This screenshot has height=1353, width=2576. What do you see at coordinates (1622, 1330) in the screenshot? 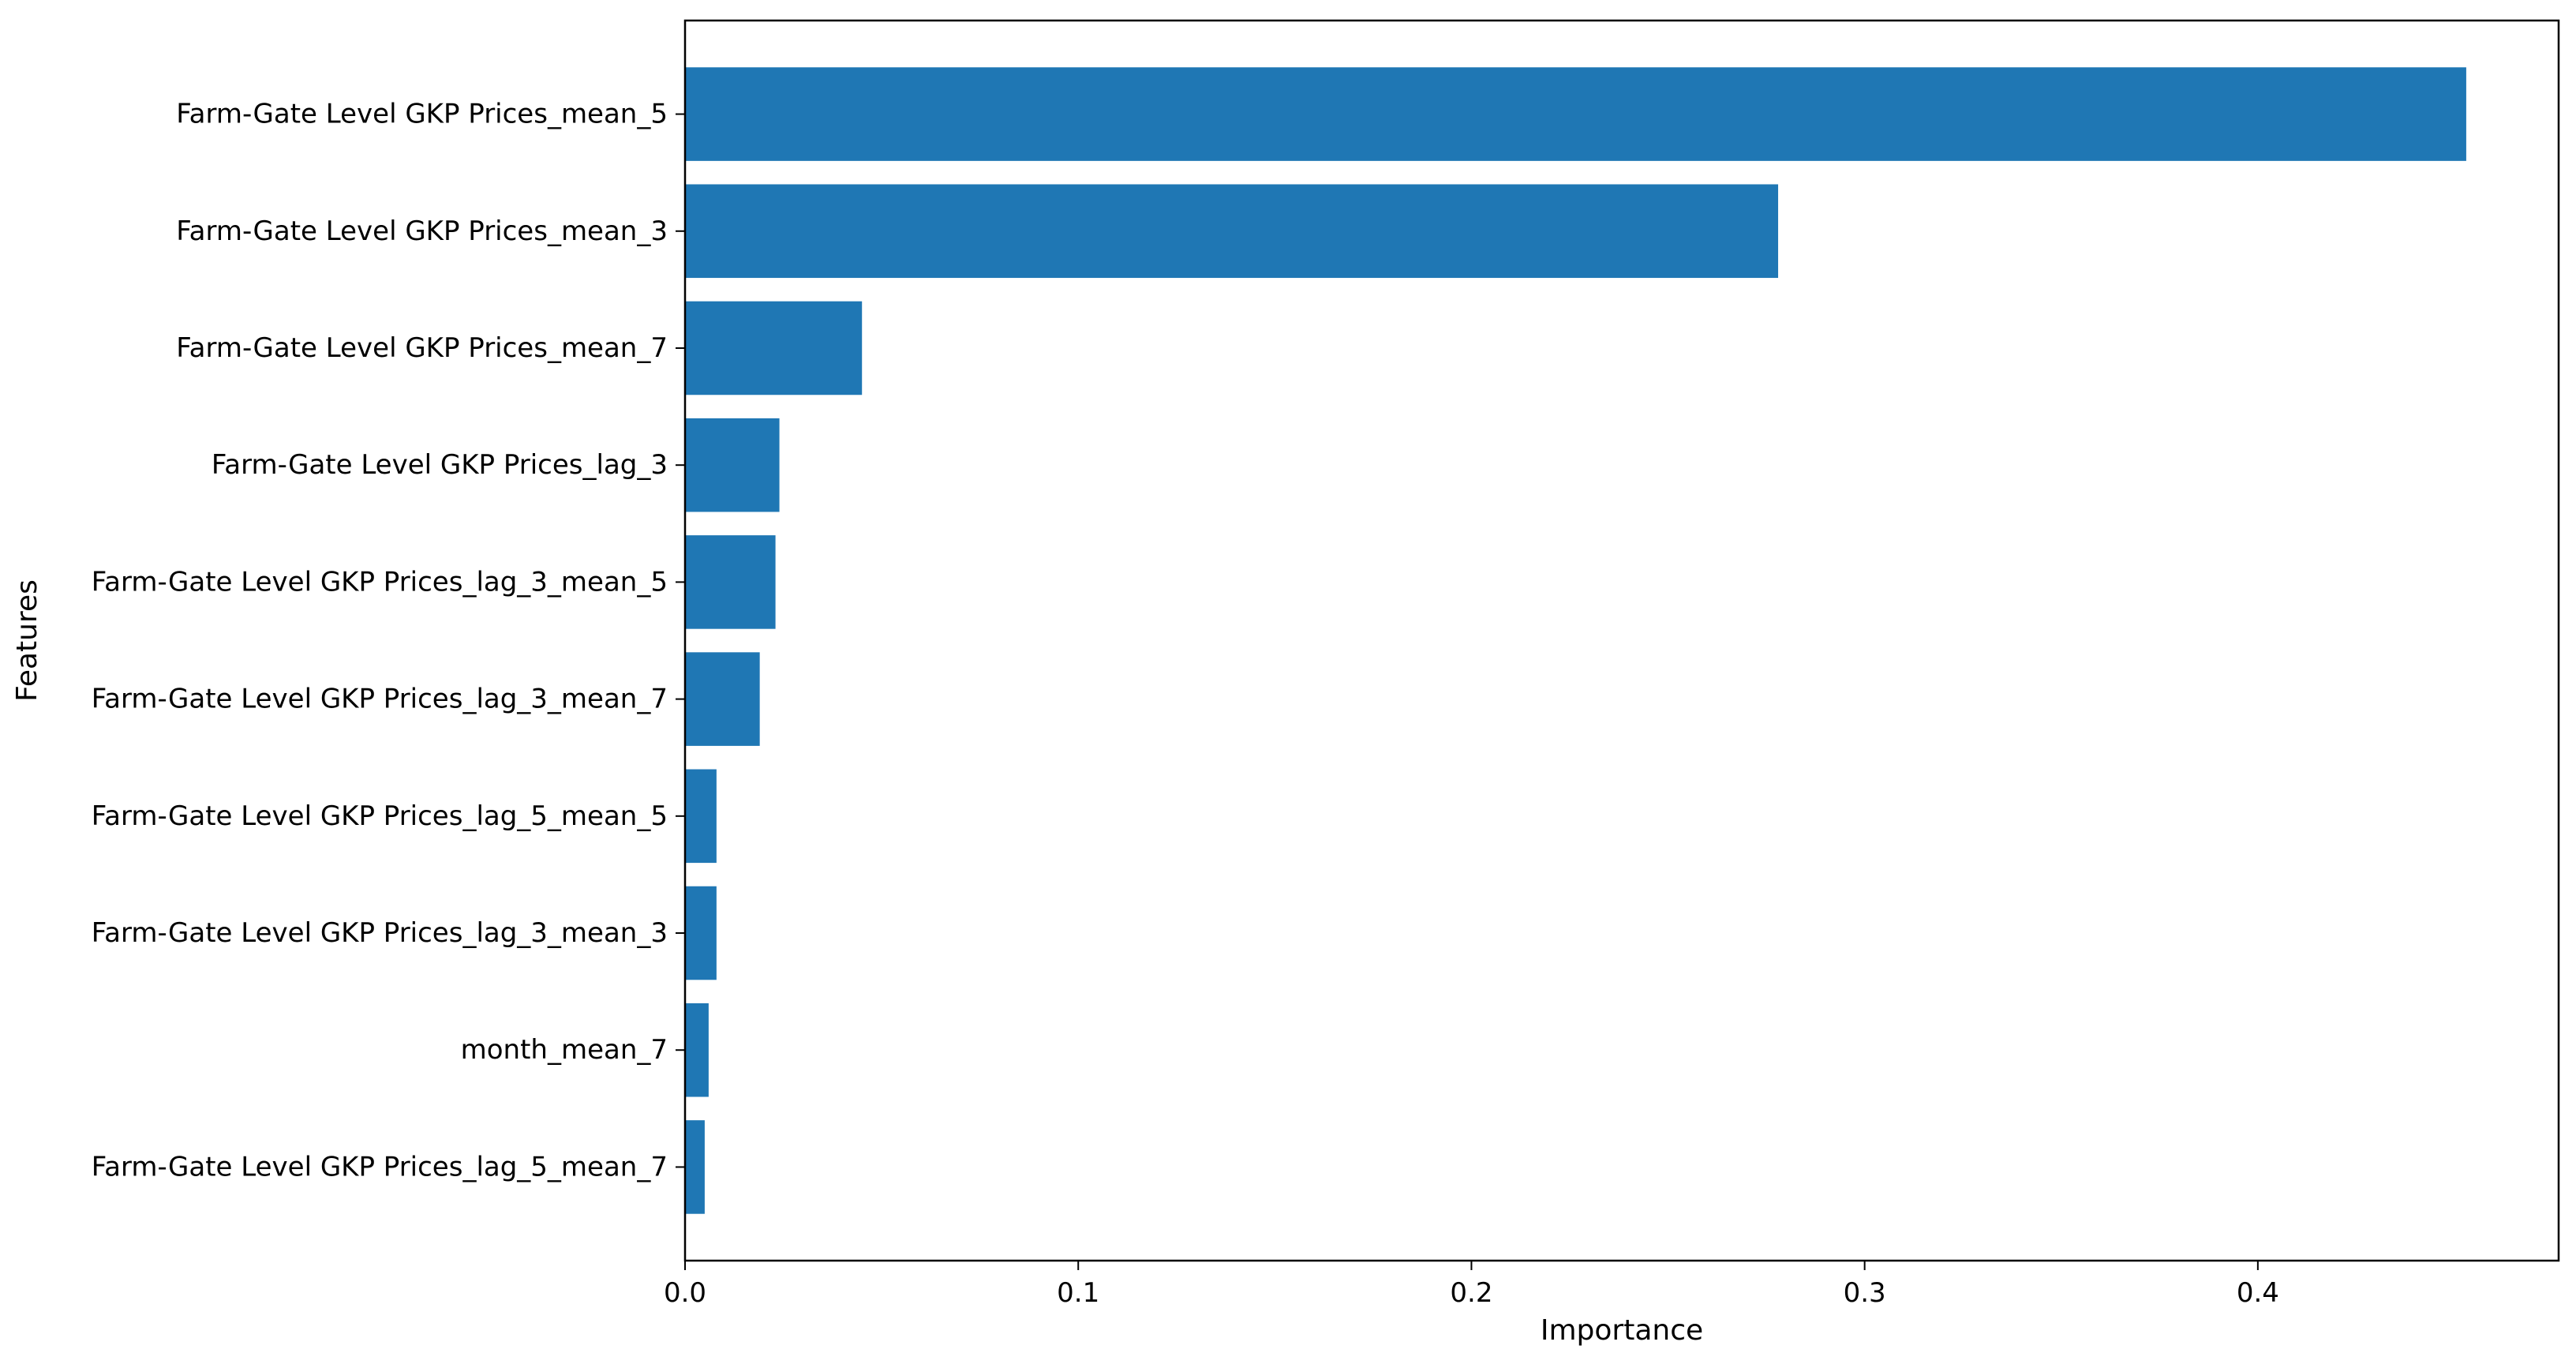
I see `x-axis-label: Importance` at bounding box center [1622, 1330].